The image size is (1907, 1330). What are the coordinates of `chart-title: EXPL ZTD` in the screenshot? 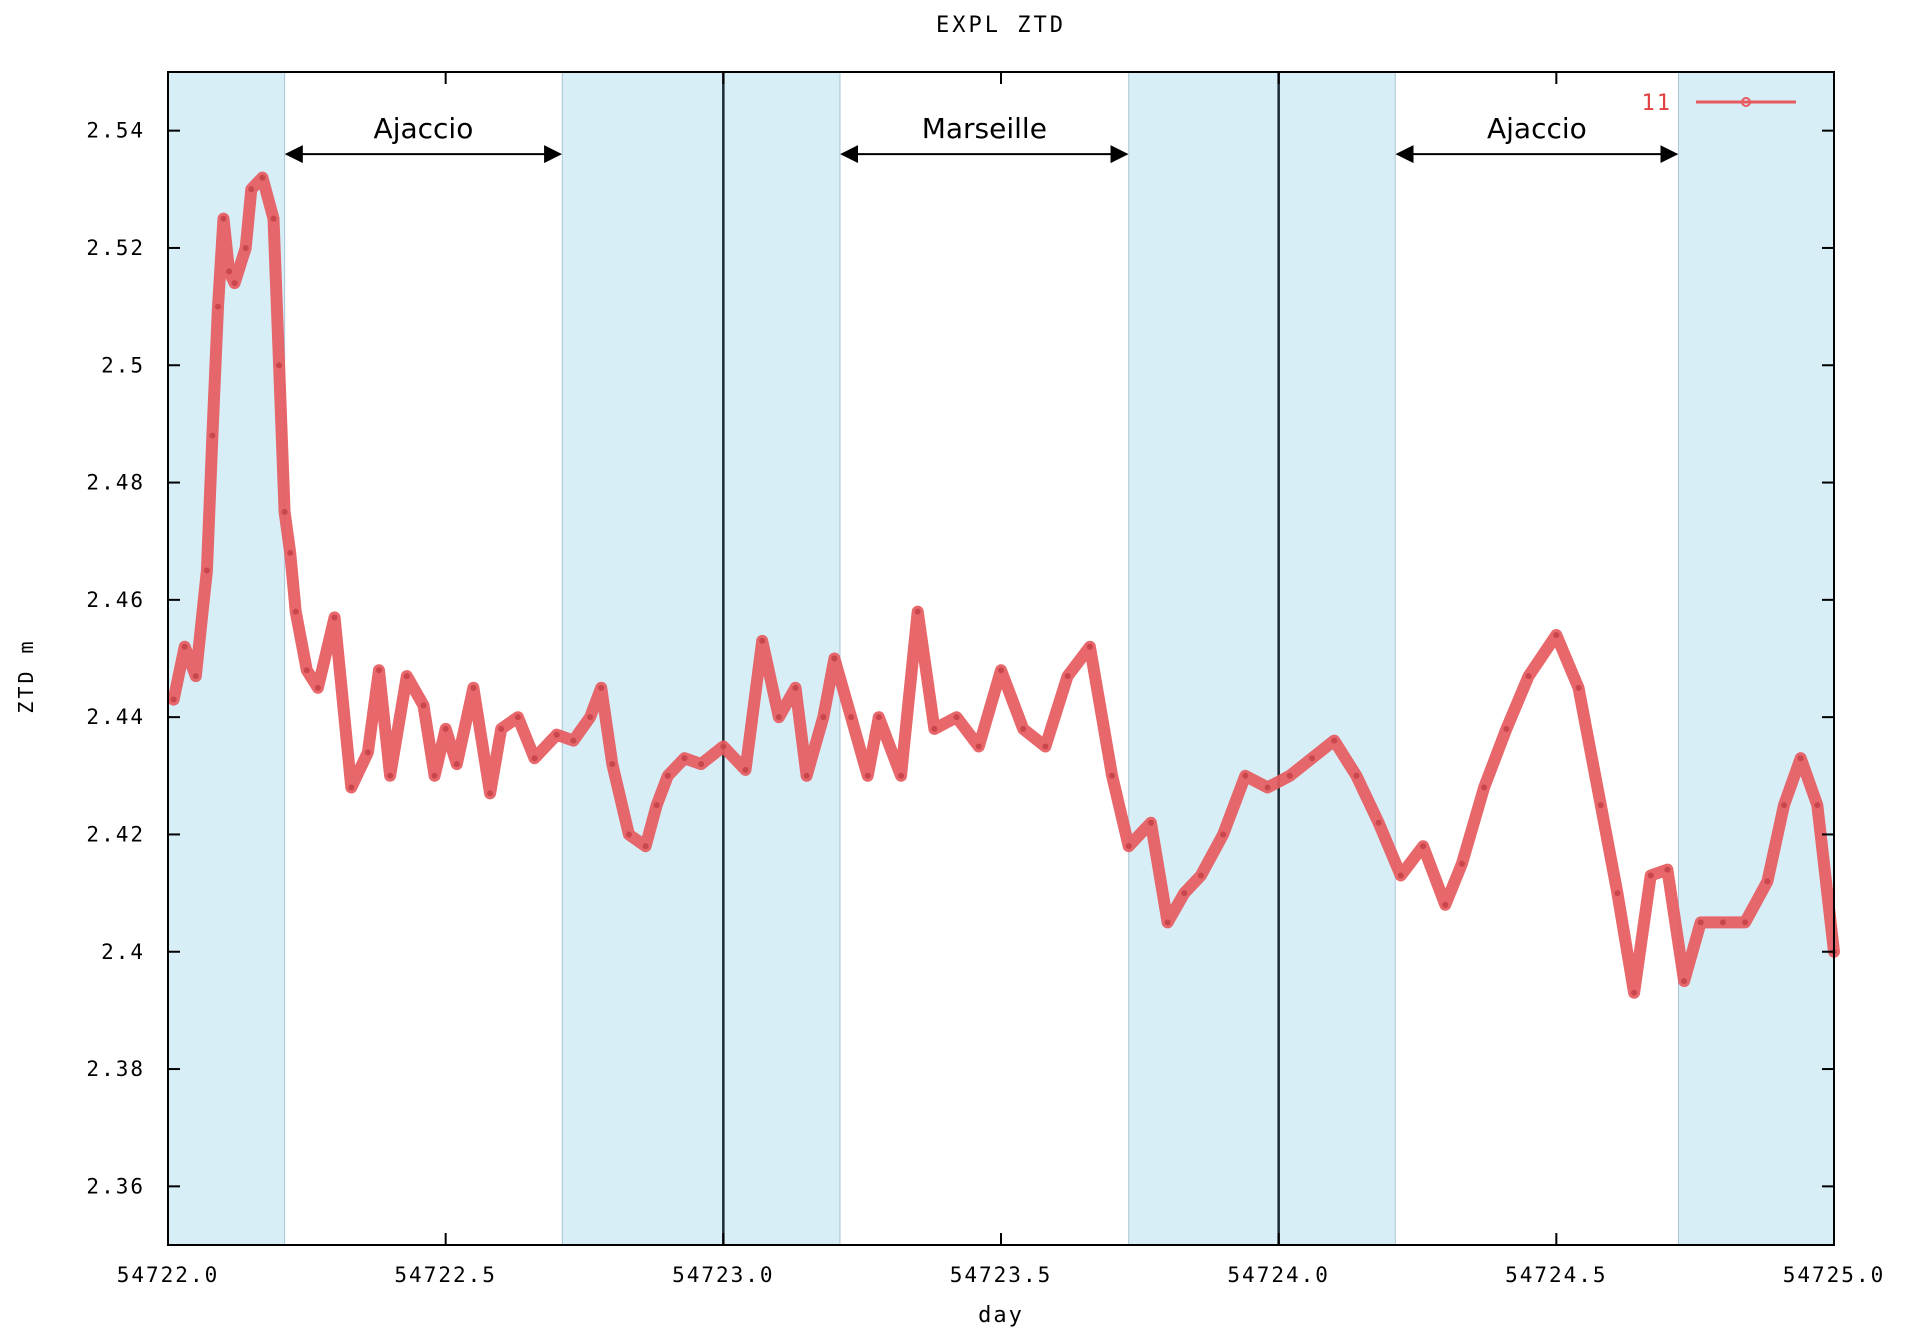 It's located at (1001, 25).